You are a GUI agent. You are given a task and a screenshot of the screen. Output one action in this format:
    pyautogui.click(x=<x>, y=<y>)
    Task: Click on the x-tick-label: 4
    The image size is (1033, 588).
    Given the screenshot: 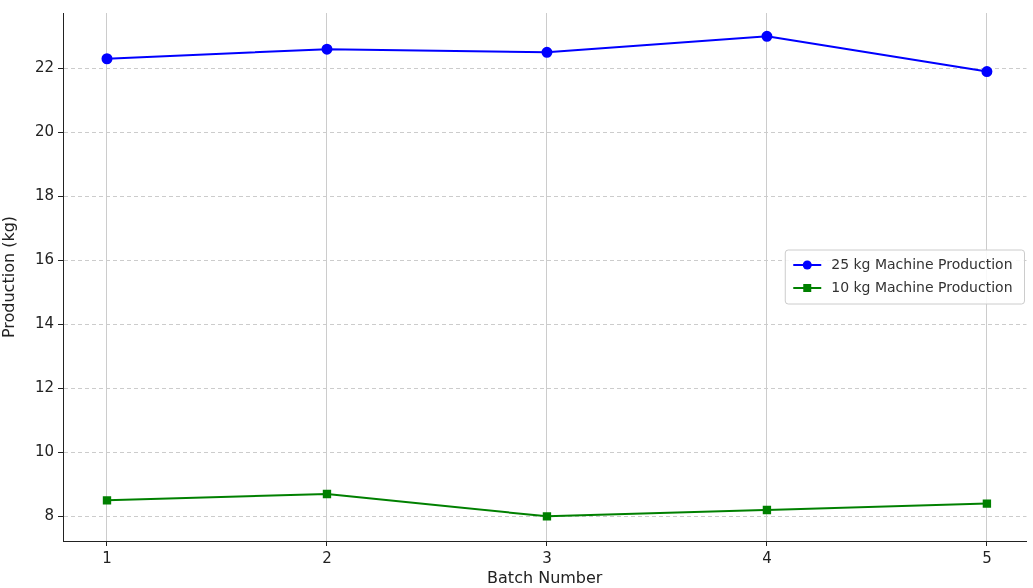 What is the action you would take?
    pyautogui.click(x=767, y=557)
    